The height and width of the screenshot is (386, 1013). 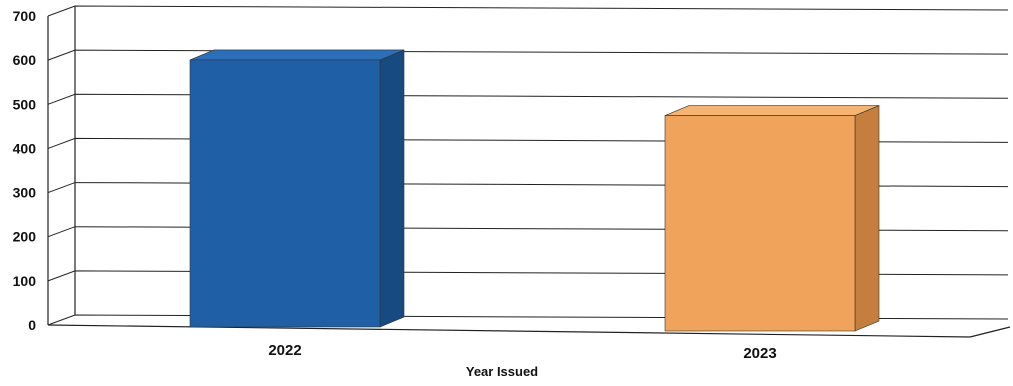 What do you see at coordinates (25, 193) in the screenshot?
I see `y-tick-label: 300` at bounding box center [25, 193].